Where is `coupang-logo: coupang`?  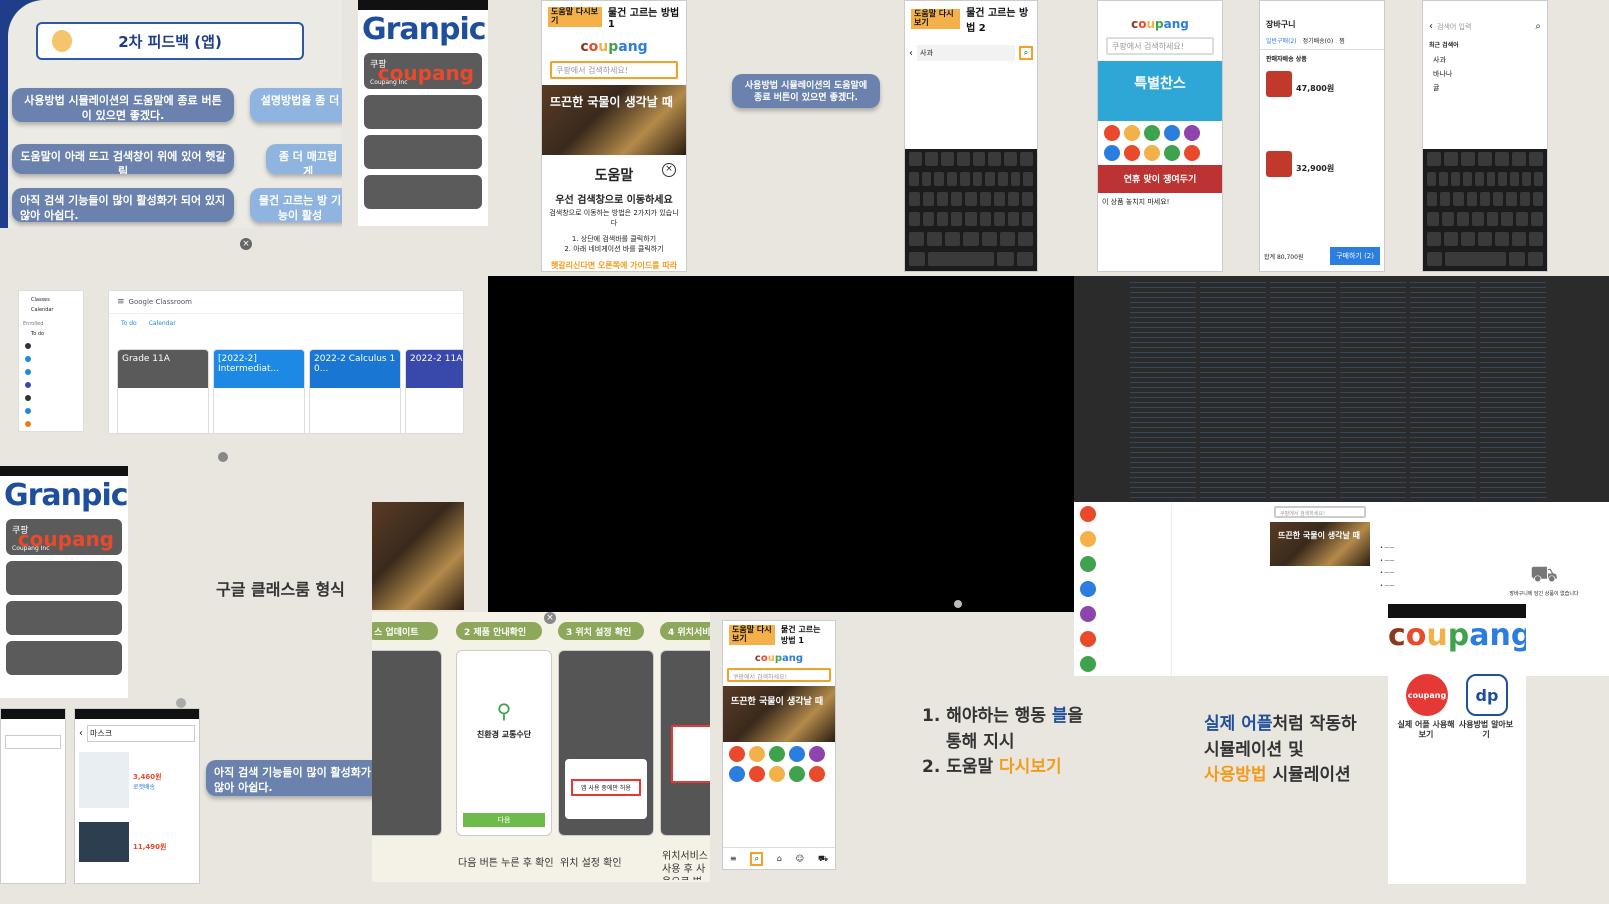
coupang-logo: coupang is located at coordinates (1457, 635).